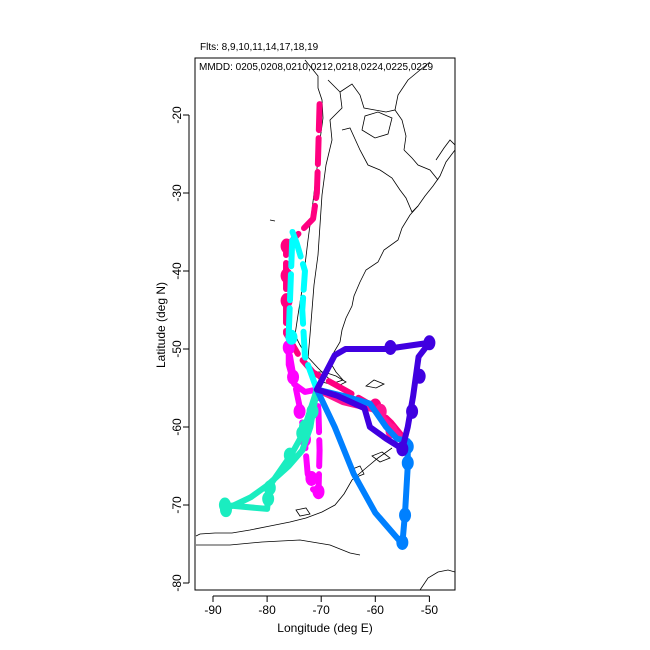  I want to click on y-tick-label: -60, so click(177, 427).